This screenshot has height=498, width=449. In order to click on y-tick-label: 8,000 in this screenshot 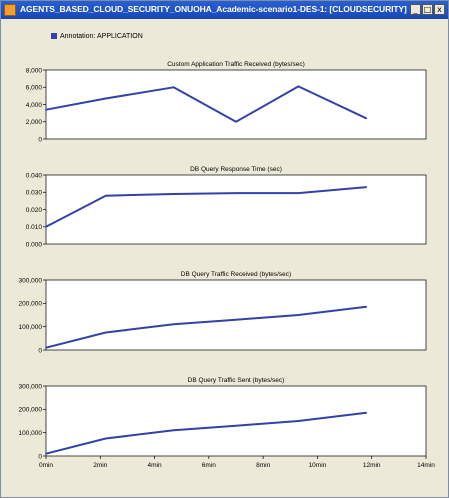, I will do `click(34, 70)`.